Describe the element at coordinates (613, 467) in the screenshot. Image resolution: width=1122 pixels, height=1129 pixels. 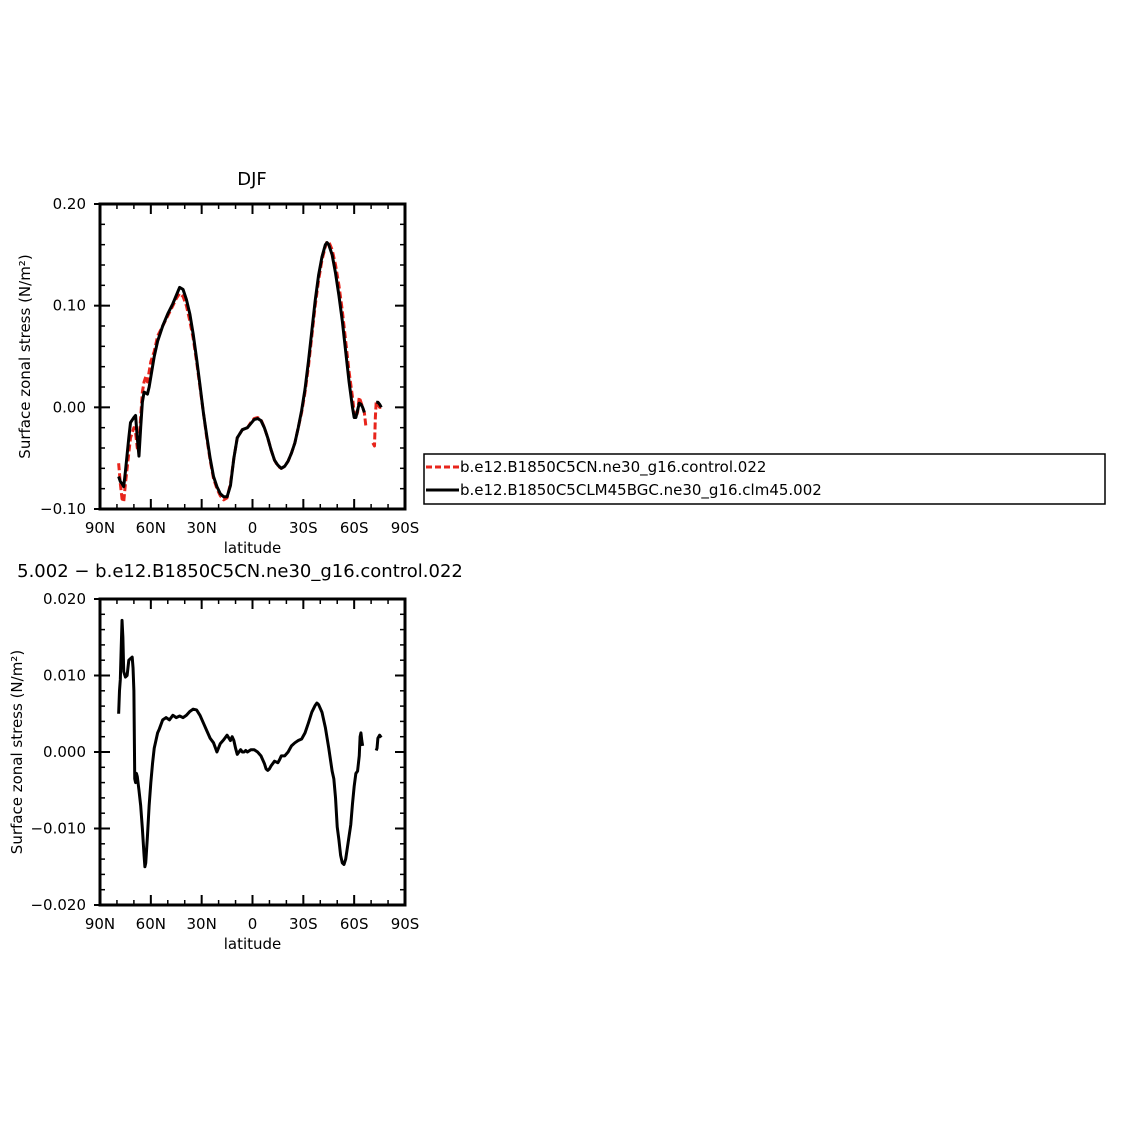
I see `legend-label-0: b.e12.B1850C5CN.ne30_g16.control.022` at that location.